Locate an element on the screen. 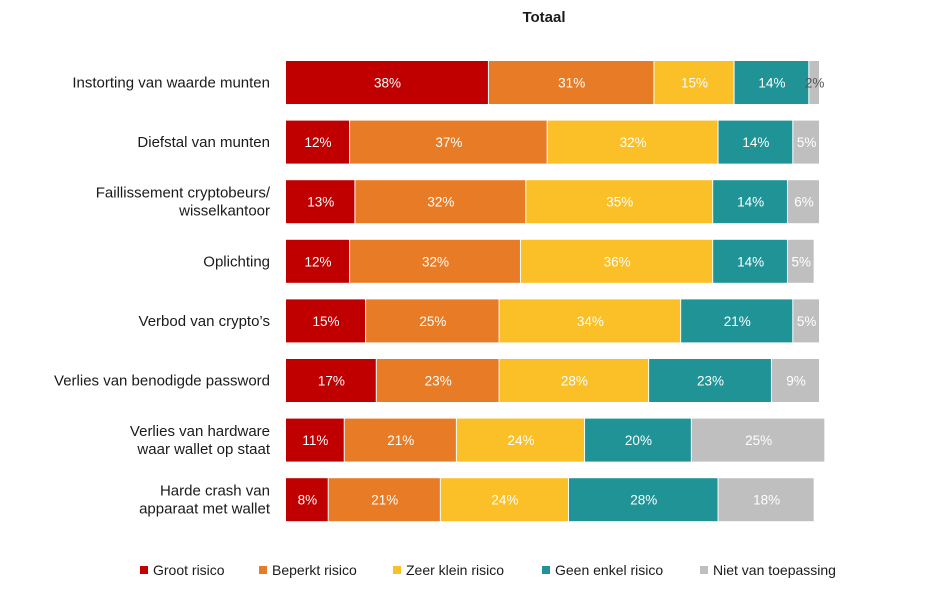  legend-label: Beperkt risico is located at coordinates (314, 570).